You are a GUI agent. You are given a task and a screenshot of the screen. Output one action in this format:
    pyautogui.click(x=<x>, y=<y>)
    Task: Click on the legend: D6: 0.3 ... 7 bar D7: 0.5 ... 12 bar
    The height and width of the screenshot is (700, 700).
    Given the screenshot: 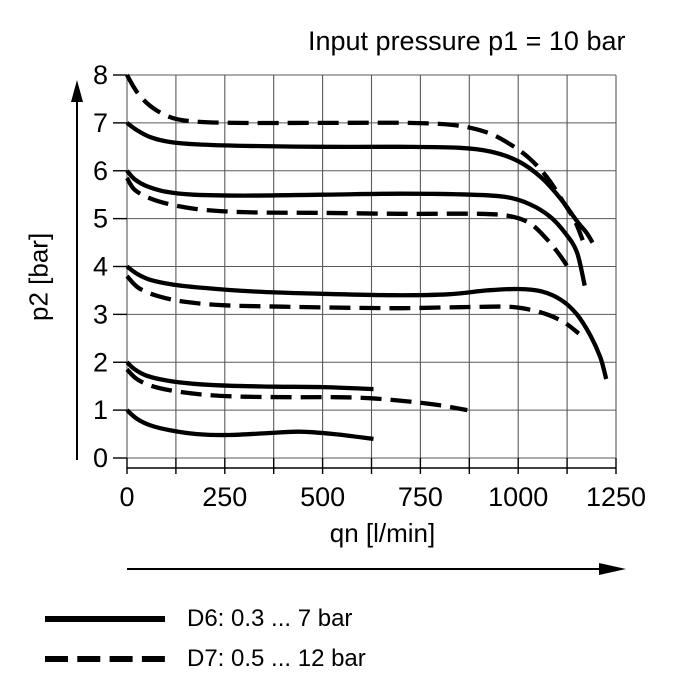 What is the action you would take?
    pyautogui.click(x=205, y=644)
    